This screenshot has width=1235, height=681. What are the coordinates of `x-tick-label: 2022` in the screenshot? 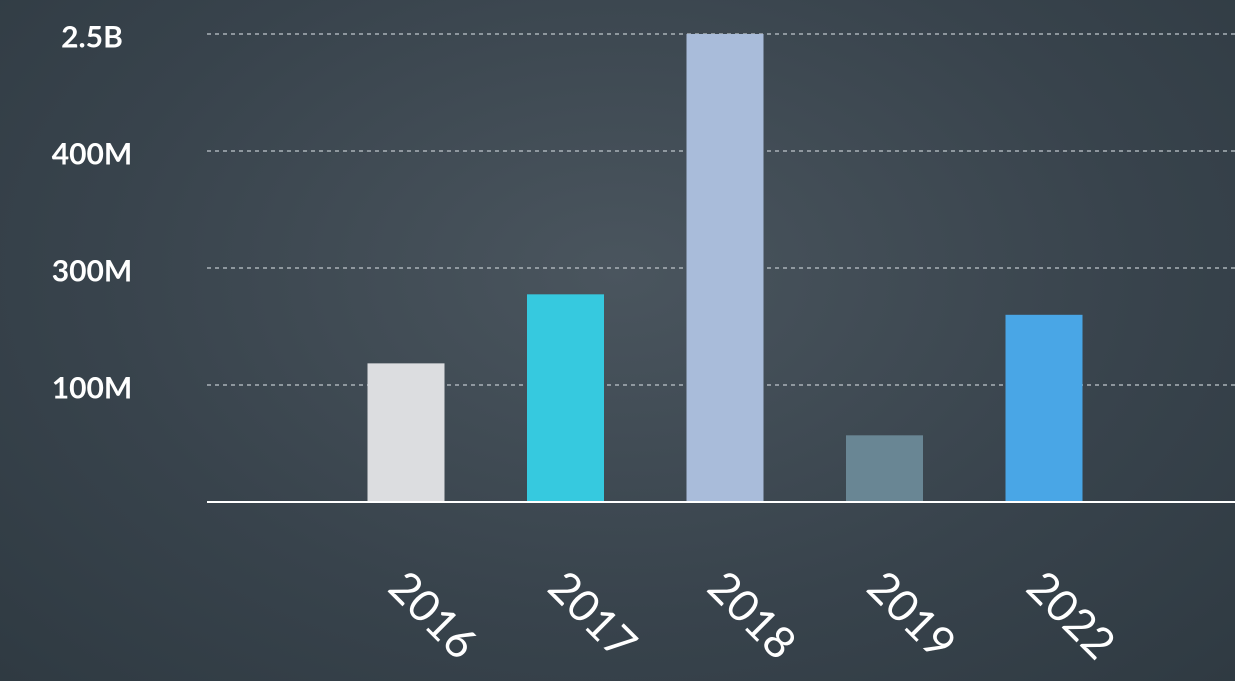 It's located at (1071, 614).